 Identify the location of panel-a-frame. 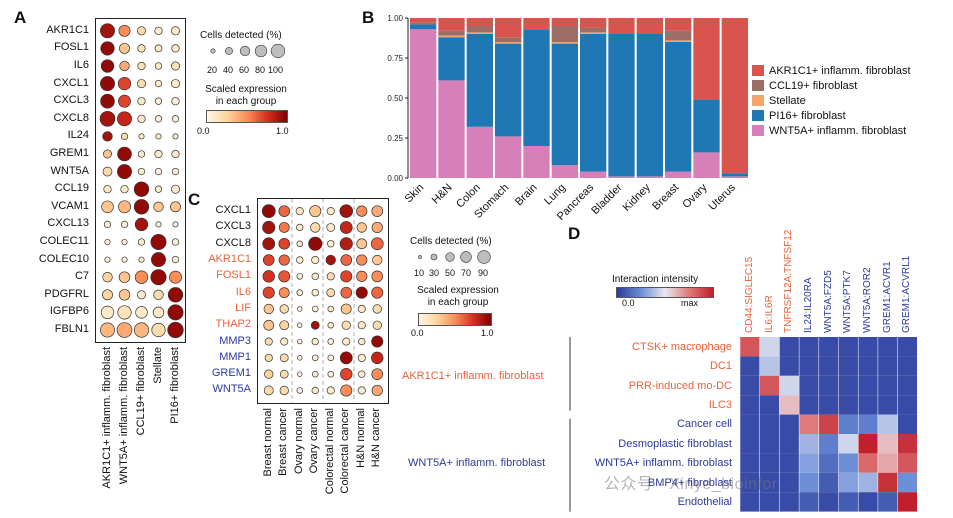
(140, 180).